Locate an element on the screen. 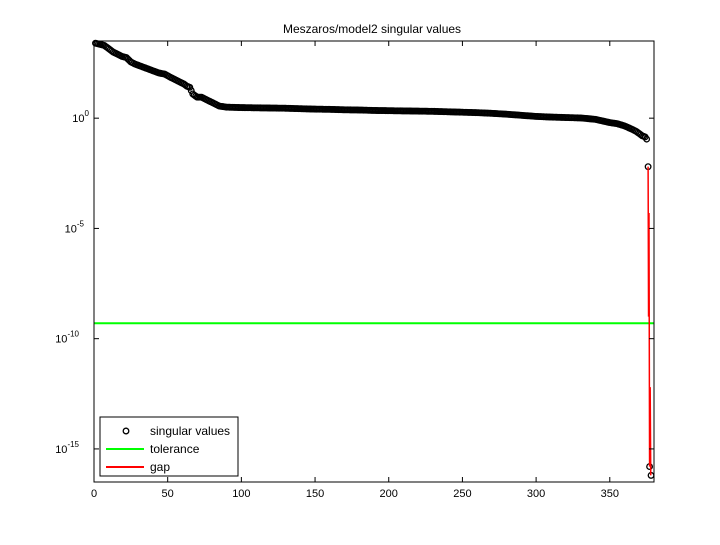 The height and width of the screenshot is (545, 720). y-tick-label: 10⁻⁵ is located at coordinates (75, 227).